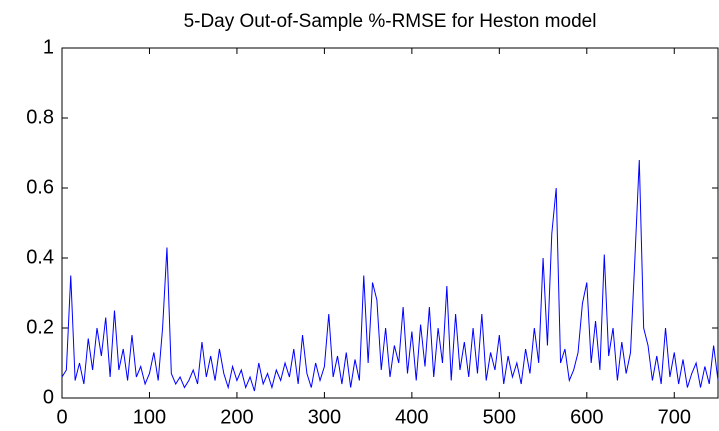 This screenshot has height=431, width=719. Describe the element at coordinates (586, 417) in the screenshot. I see `x-tick-label: 600` at that location.